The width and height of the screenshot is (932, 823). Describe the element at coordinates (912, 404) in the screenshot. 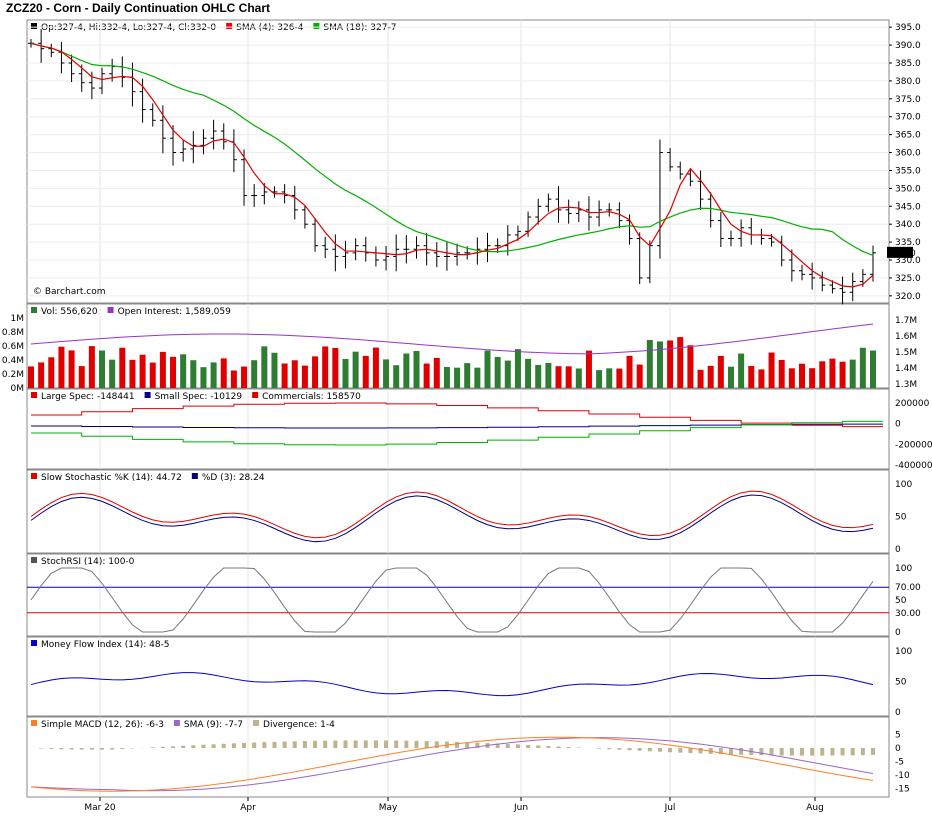

I see `y-tick-label: 200000` at that location.